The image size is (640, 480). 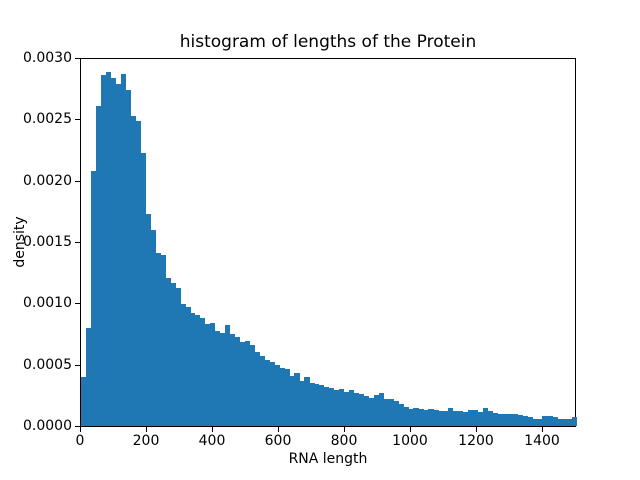 I want to click on x-tick-label: 1000, so click(x=410, y=441).